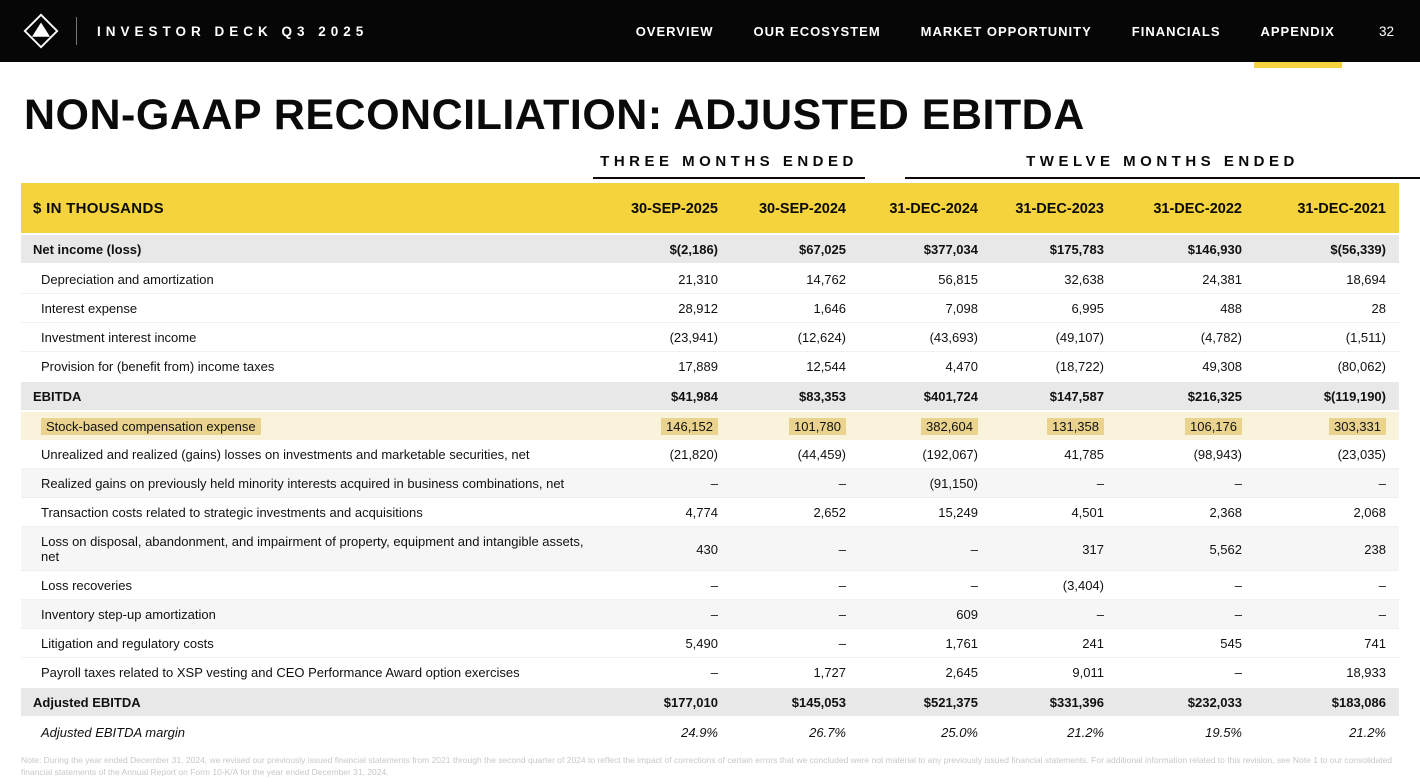 The image size is (1420, 784). What do you see at coordinates (151, 427) in the screenshot?
I see `highlighted-text: Stock-based compensation expense` at bounding box center [151, 427].